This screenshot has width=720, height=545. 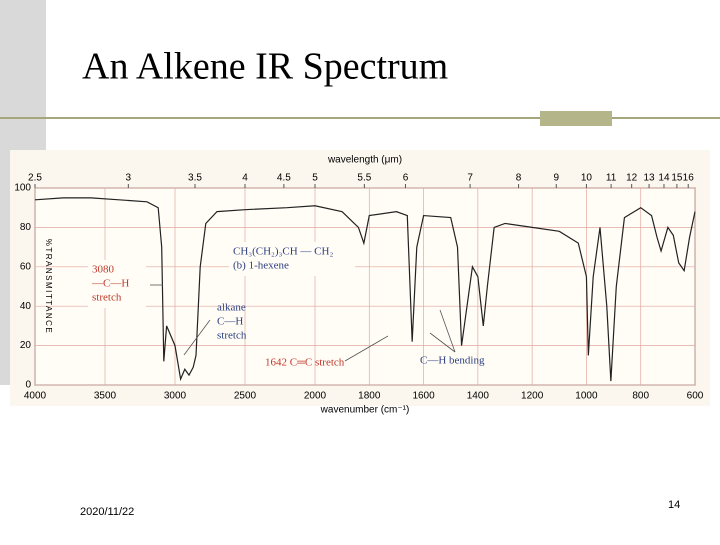 I want to click on accent, so click(x=576, y=118).